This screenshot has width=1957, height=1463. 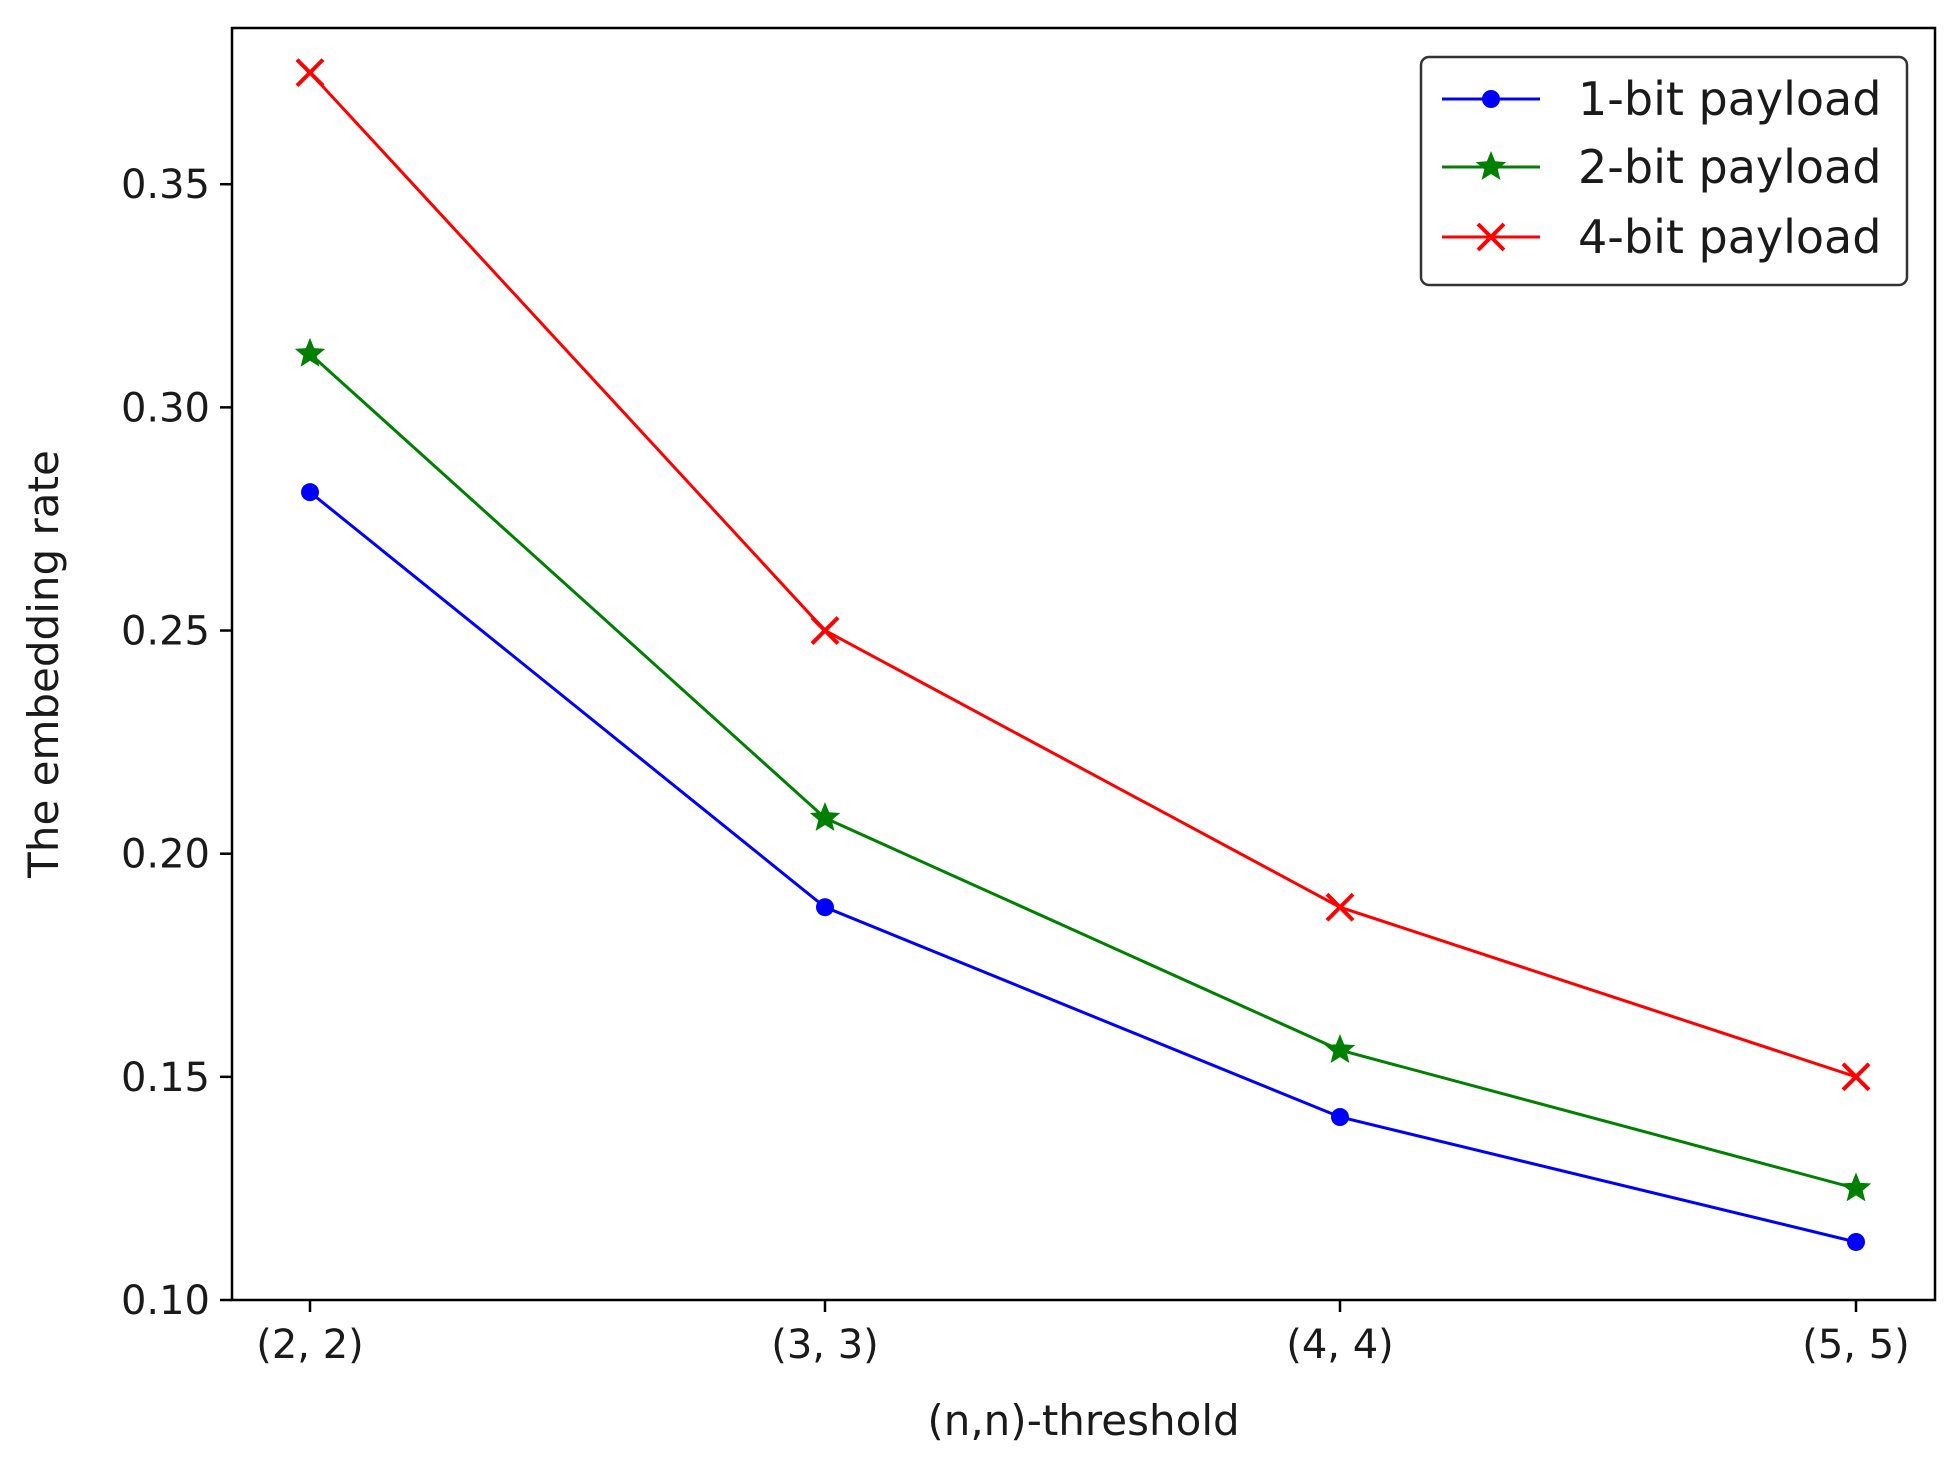 I want to click on y-tick-label: 0.15, so click(x=165, y=1078).